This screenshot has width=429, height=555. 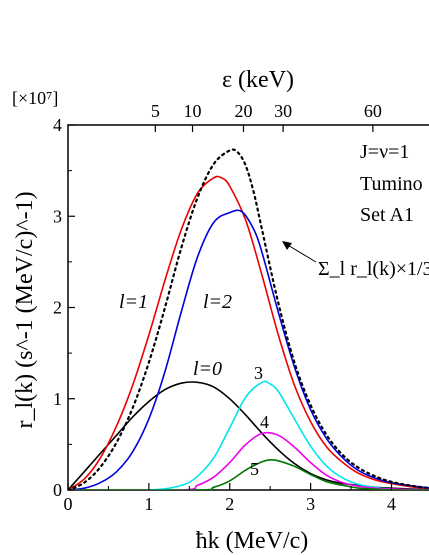 What do you see at coordinates (258, 373) in the screenshot?
I see `label-l3: 3` at bounding box center [258, 373].